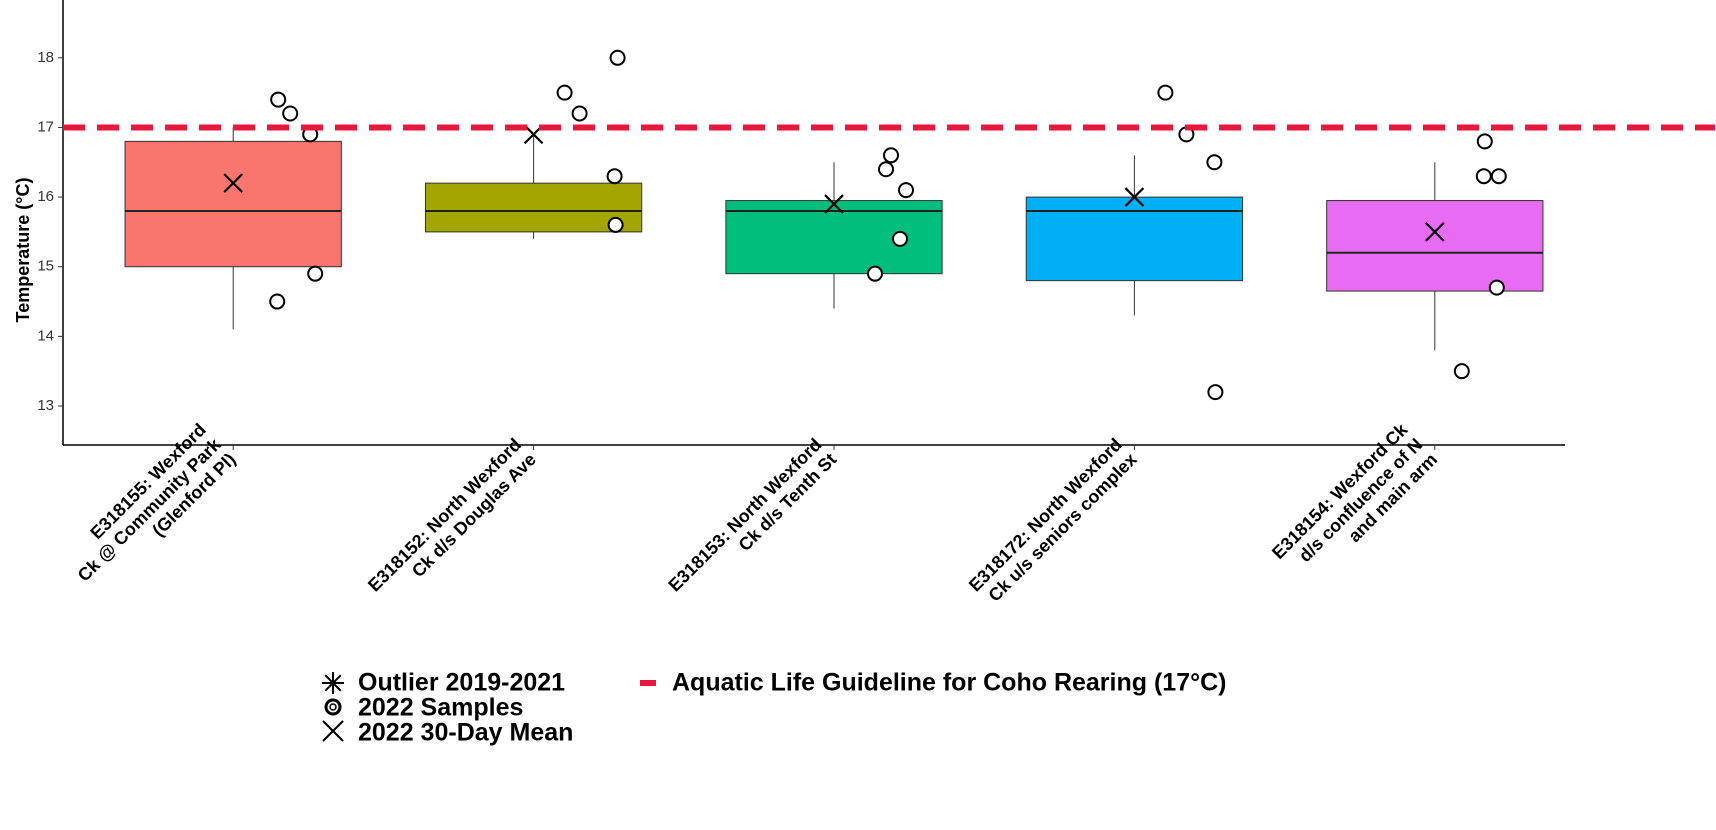 This screenshot has width=1716, height=830. Describe the element at coordinates (23, 250) in the screenshot. I see `y-axis-label: Temperature (°C)` at that location.